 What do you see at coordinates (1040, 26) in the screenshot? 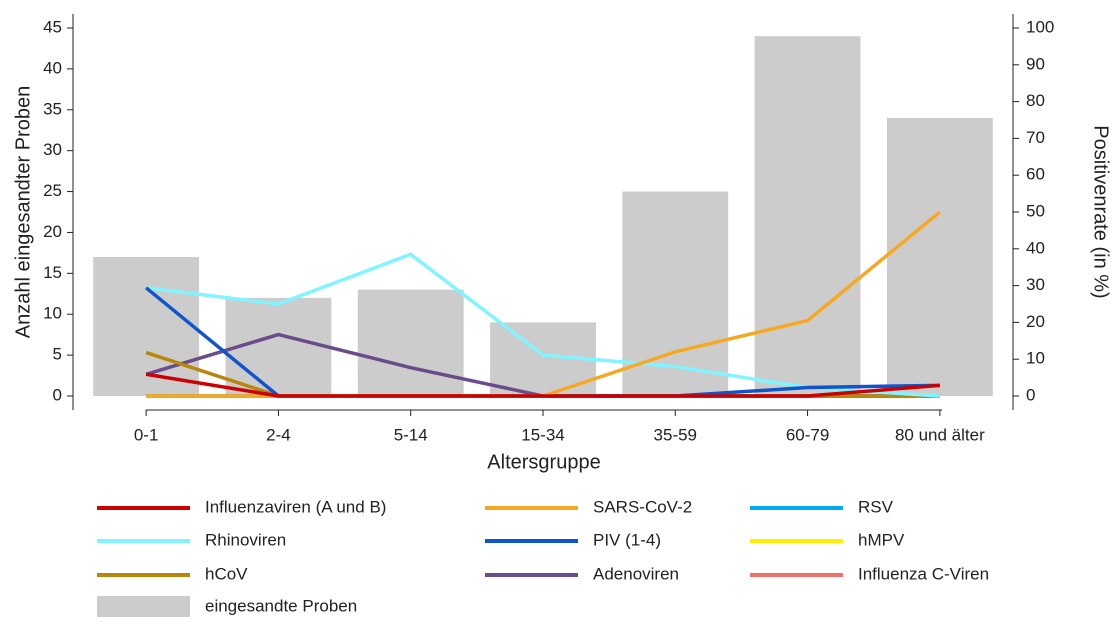
I see `y2-tick-label: 100` at bounding box center [1040, 26].